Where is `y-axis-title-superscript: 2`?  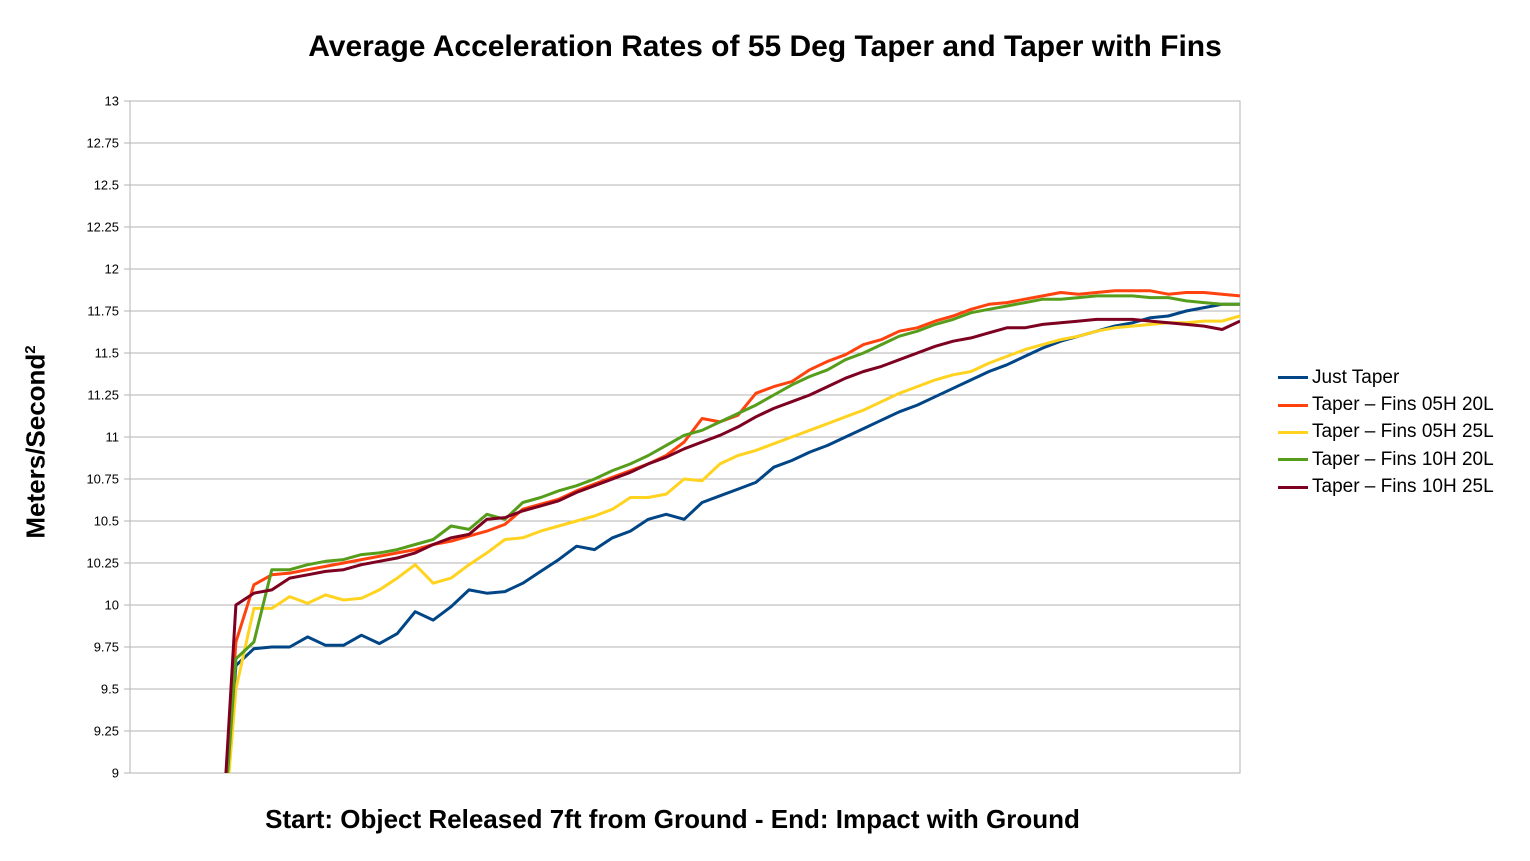
y-axis-title-superscript: 2 is located at coordinates (30, 349).